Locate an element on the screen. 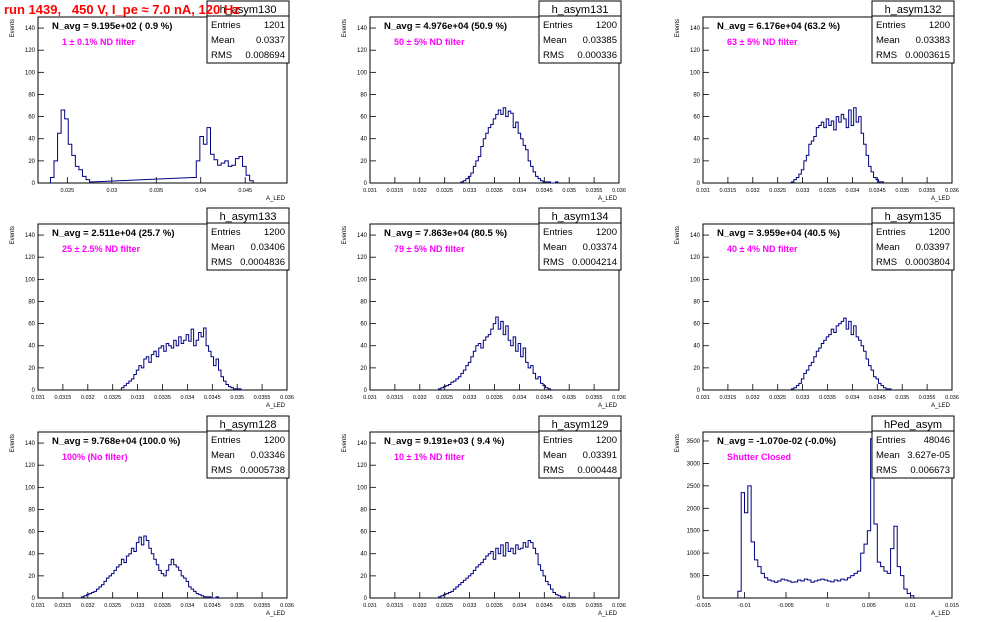  y-tick-label: 2500 is located at coordinates (694, 487).